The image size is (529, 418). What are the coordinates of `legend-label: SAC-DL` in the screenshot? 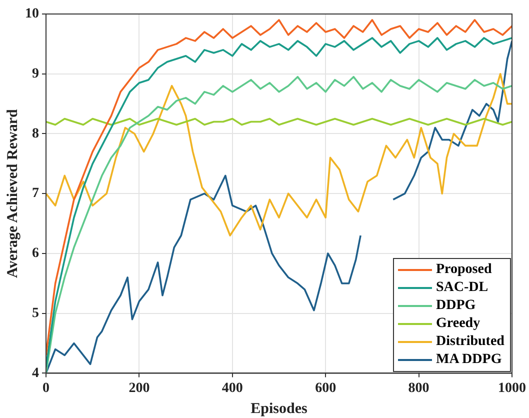 It's located at (462, 288).